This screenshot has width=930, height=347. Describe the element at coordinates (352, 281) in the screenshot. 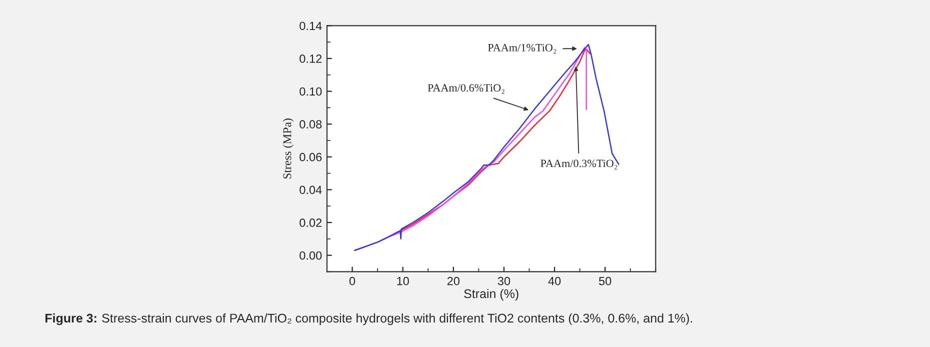

I see `x-tick-label: 0` at that location.